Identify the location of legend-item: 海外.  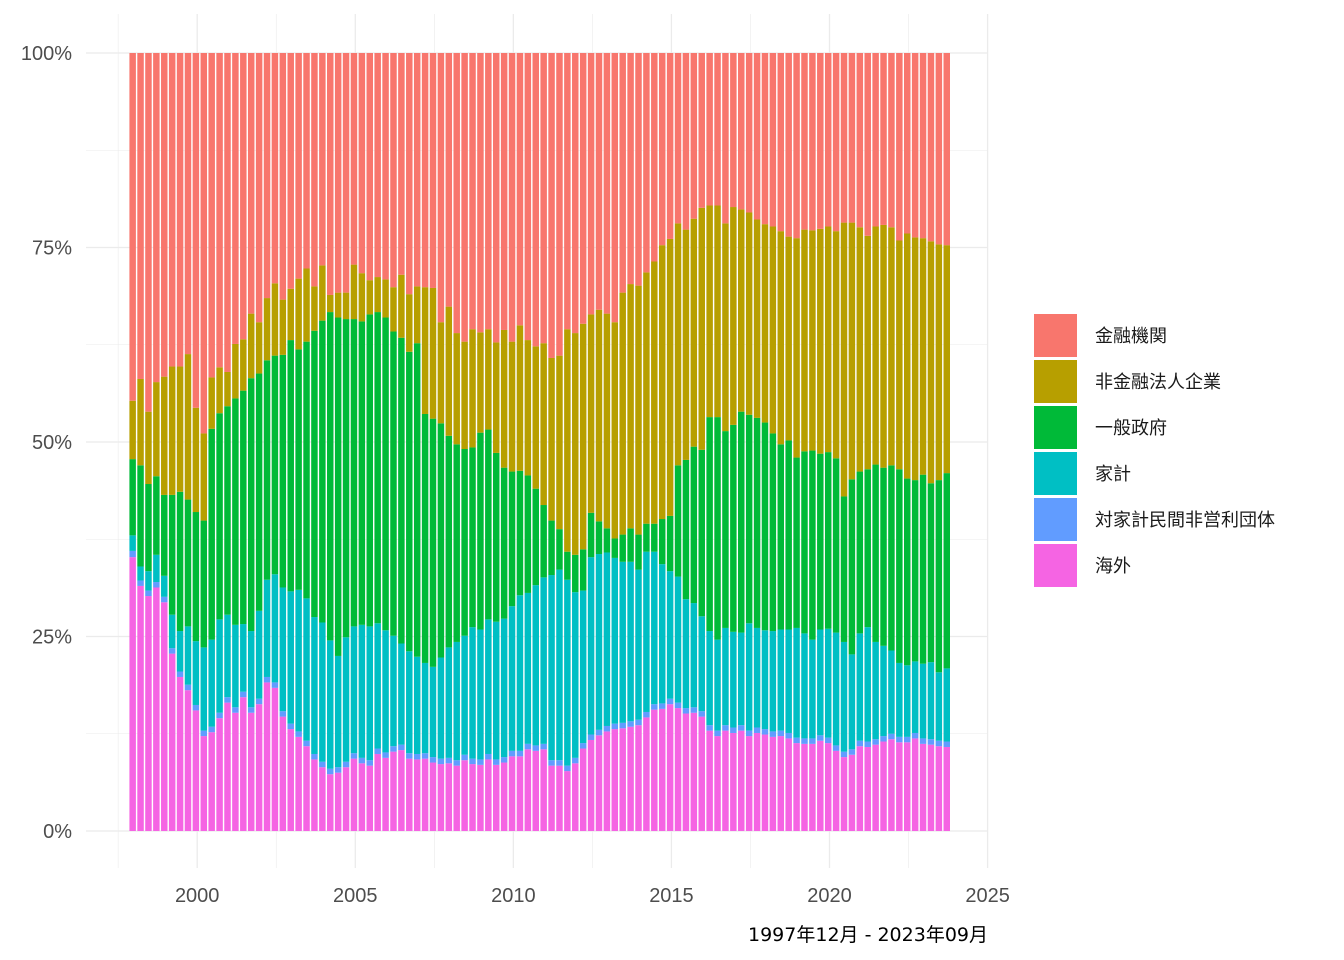
(1154, 565).